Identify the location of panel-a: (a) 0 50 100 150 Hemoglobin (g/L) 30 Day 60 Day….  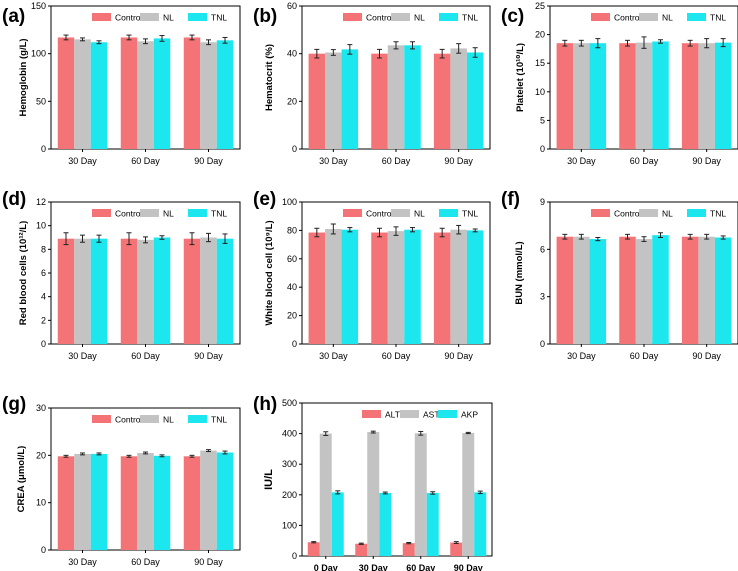
(121, 83).